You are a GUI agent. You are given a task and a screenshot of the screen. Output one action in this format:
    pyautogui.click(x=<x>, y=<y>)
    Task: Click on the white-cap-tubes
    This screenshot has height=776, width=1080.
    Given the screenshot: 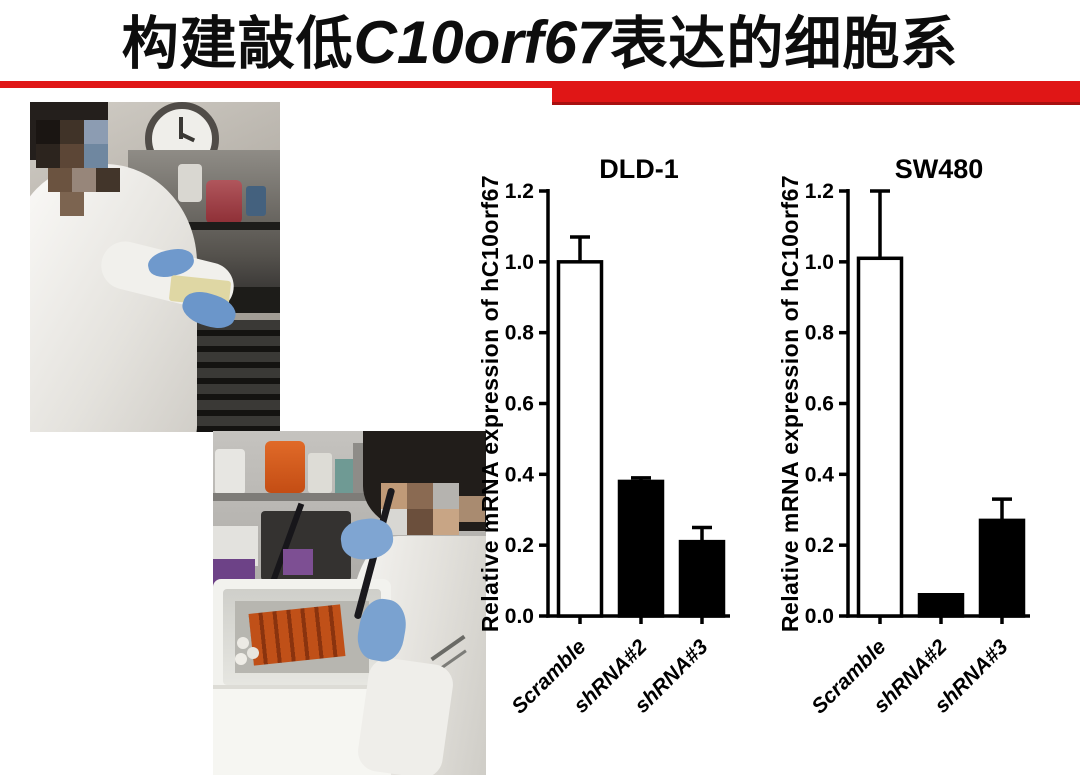 What is the action you would take?
    pyautogui.click(x=243, y=643)
    